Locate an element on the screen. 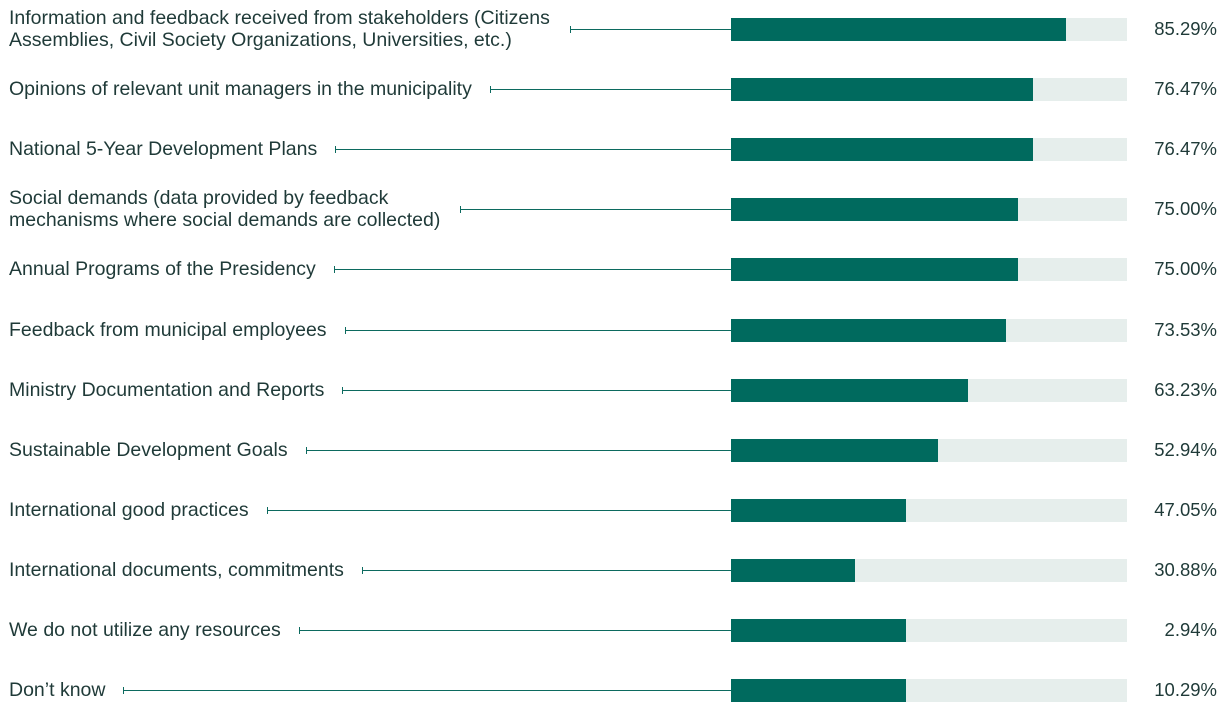  chart-row: Annual Programs of the Presidency 75.00% is located at coordinates (614, 269).